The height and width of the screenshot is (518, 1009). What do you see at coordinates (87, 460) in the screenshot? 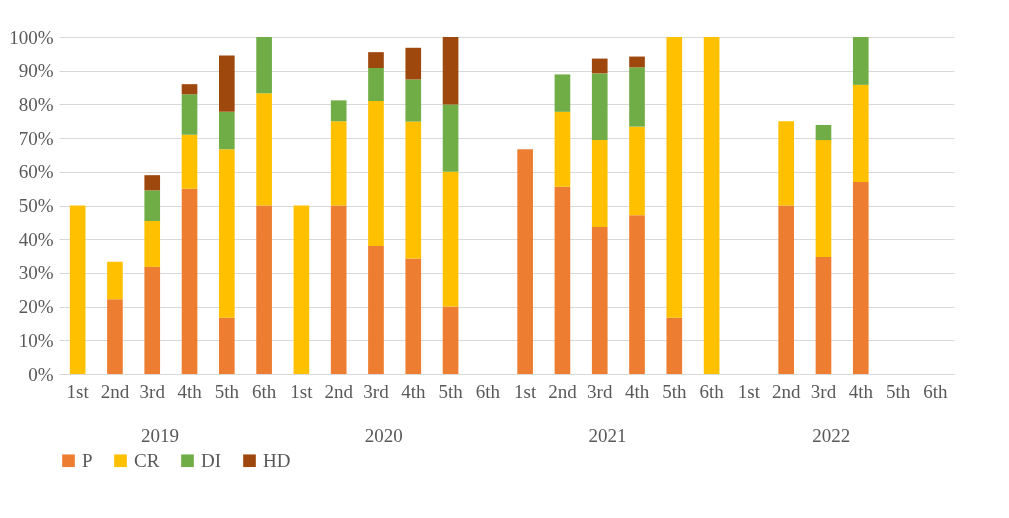
I see `legend-label: P` at bounding box center [87, 460].